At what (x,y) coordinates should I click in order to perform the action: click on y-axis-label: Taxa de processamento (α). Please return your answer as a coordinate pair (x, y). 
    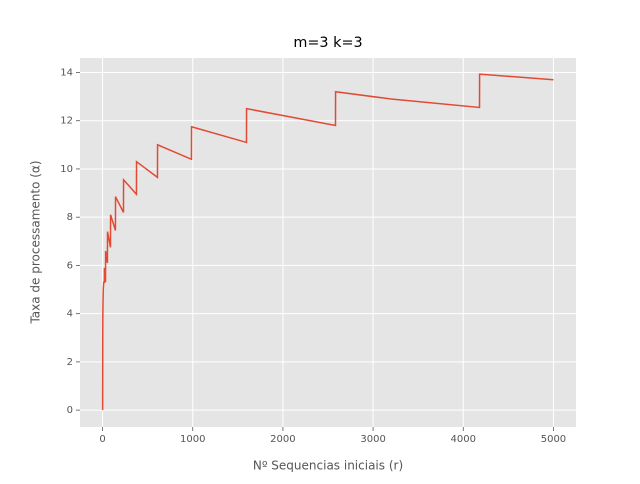
    Looking at the image, I should click on (36, 242).